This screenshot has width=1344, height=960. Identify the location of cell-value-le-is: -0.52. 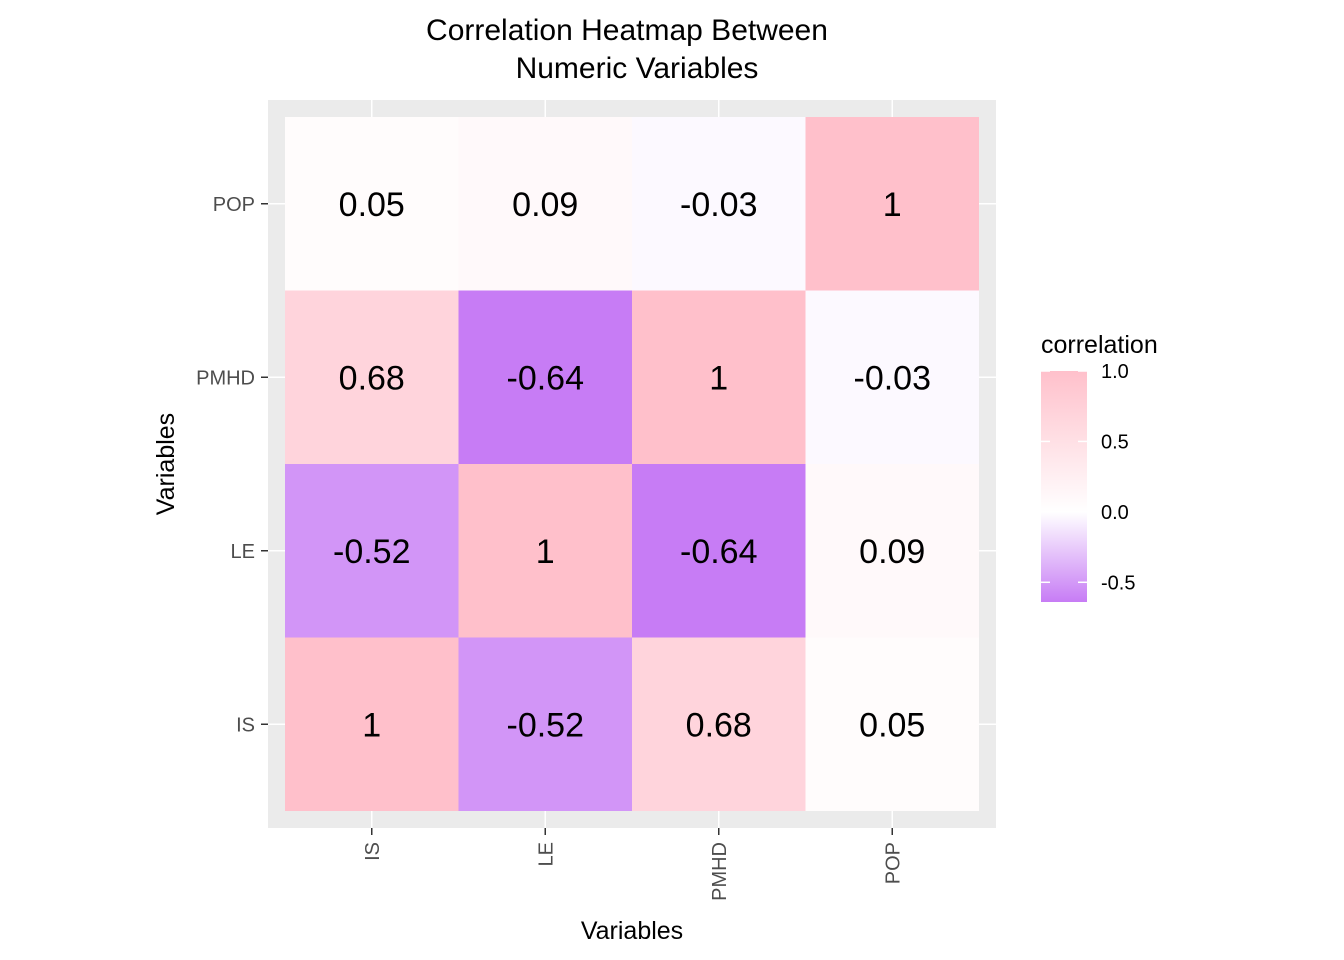
(546, 725).